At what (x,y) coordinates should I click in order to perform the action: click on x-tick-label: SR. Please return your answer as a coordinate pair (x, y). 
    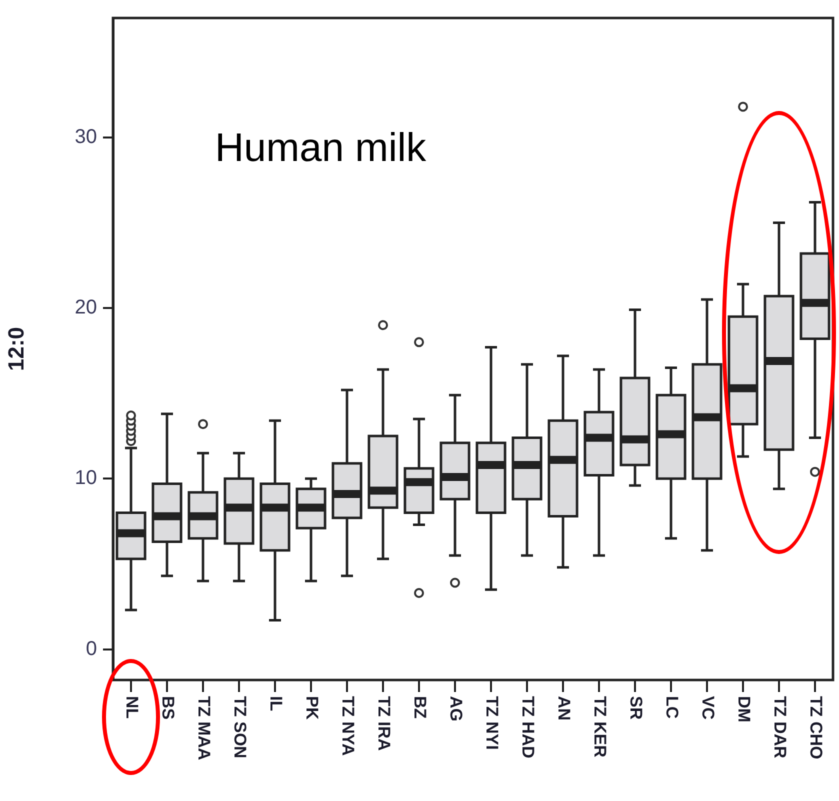
    Looking at the image, I should click on (636, 708).